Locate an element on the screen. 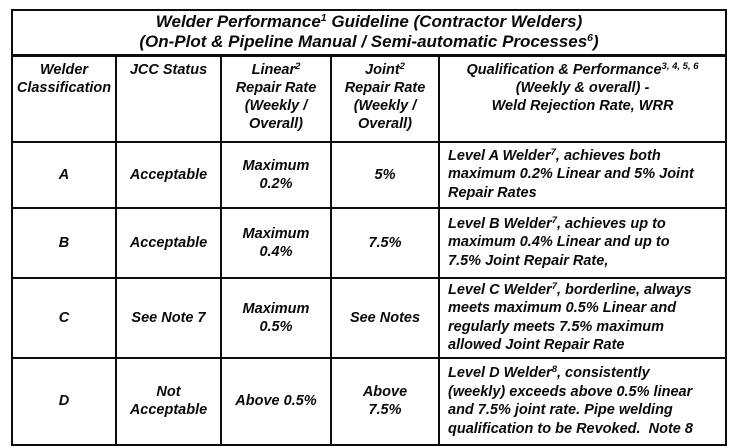  cell-classification: A is located at coordinates (64, 174).